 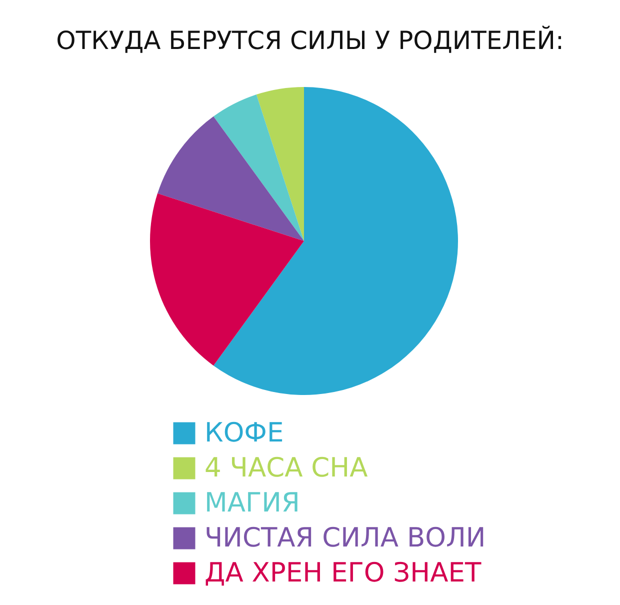 I want to click on legend-label: МАГИЯ, so click(x=252, y=502).